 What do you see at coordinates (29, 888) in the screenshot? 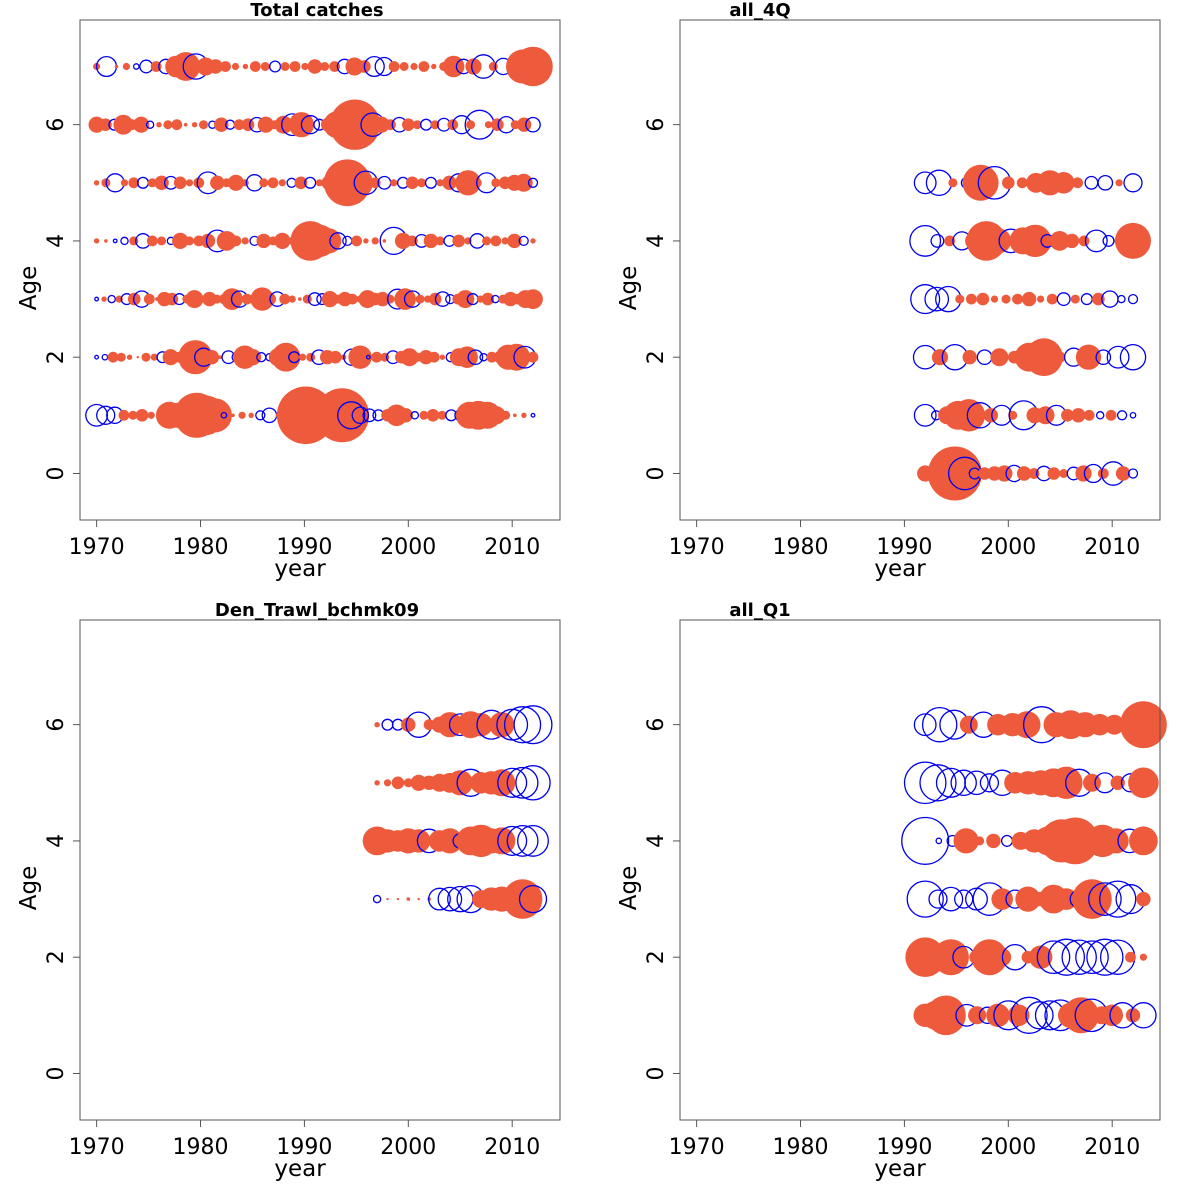
I see `y-axis-label: Age` at bounding box center [29, 888].